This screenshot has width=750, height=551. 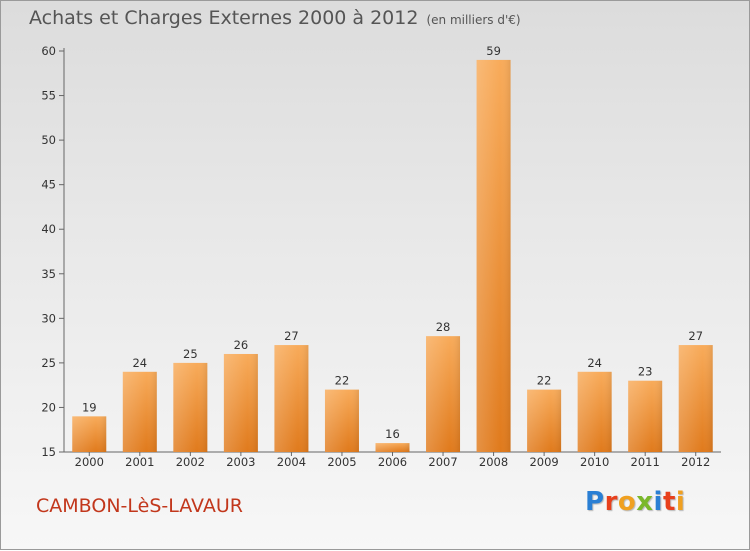 I want to click on proxiti-logo: Proxiti, so click(x=635, y=502).